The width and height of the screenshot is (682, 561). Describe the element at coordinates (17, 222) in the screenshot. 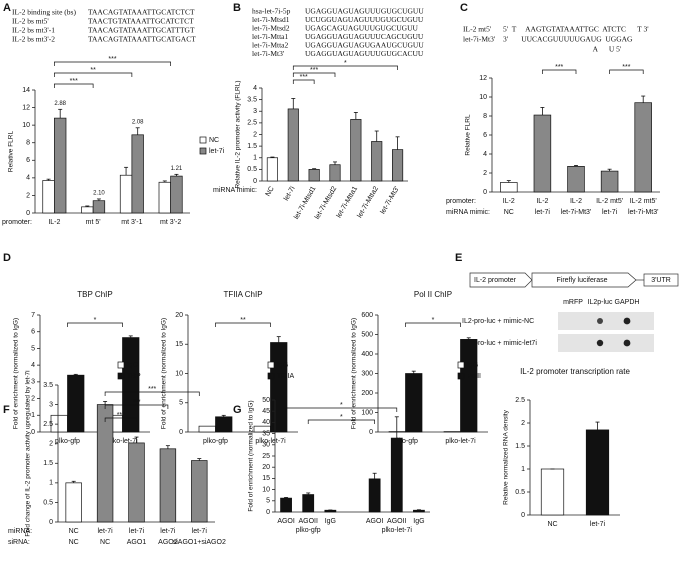

I see `x-row-label: promoter:` at that location.